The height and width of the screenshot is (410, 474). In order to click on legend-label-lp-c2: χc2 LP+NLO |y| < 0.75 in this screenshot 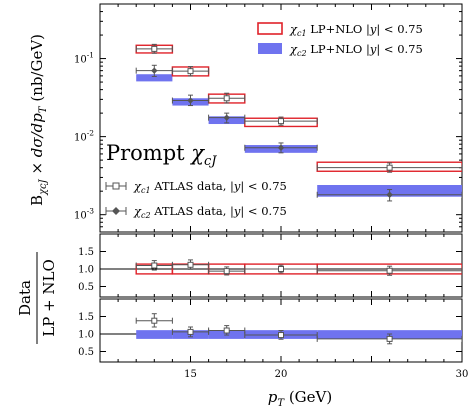, I will do `click(356, 50)`.